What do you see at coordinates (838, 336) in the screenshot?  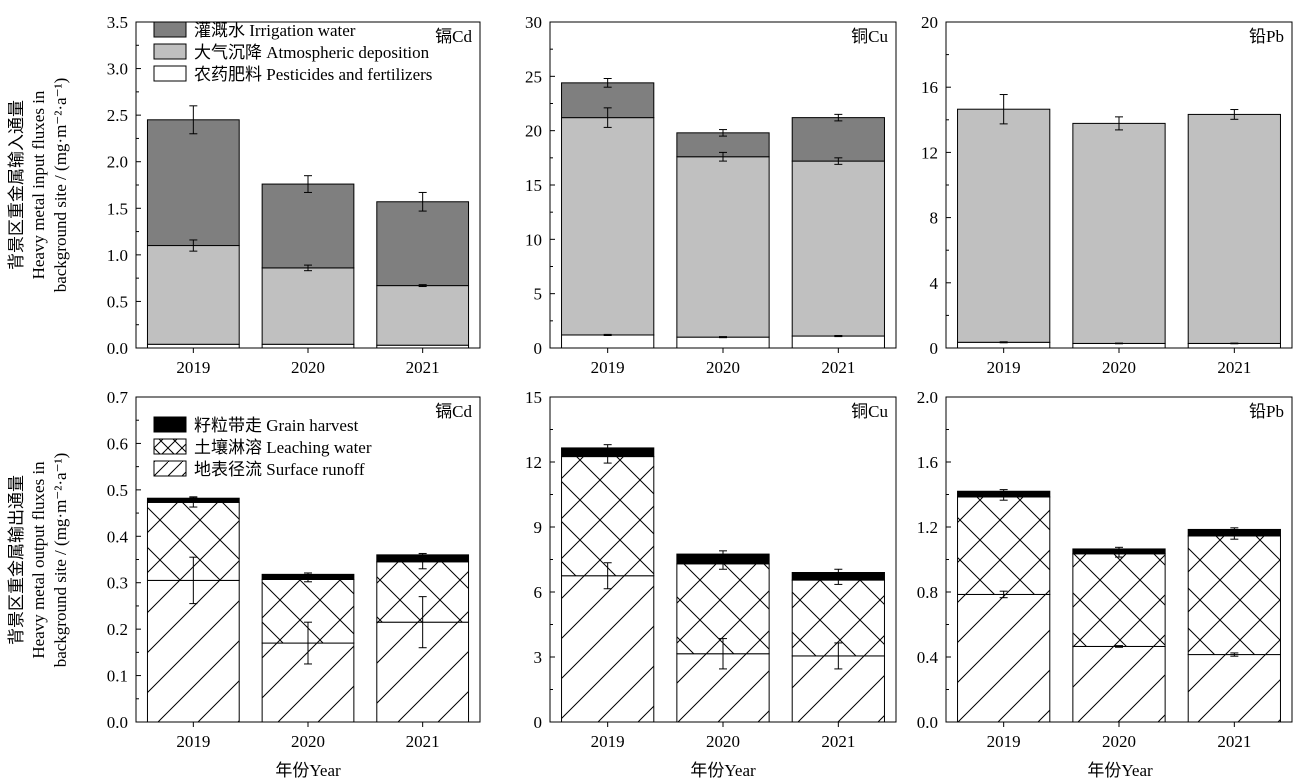 I see `error-bar-fertilizer-2021` at bounding box center [838, 336].